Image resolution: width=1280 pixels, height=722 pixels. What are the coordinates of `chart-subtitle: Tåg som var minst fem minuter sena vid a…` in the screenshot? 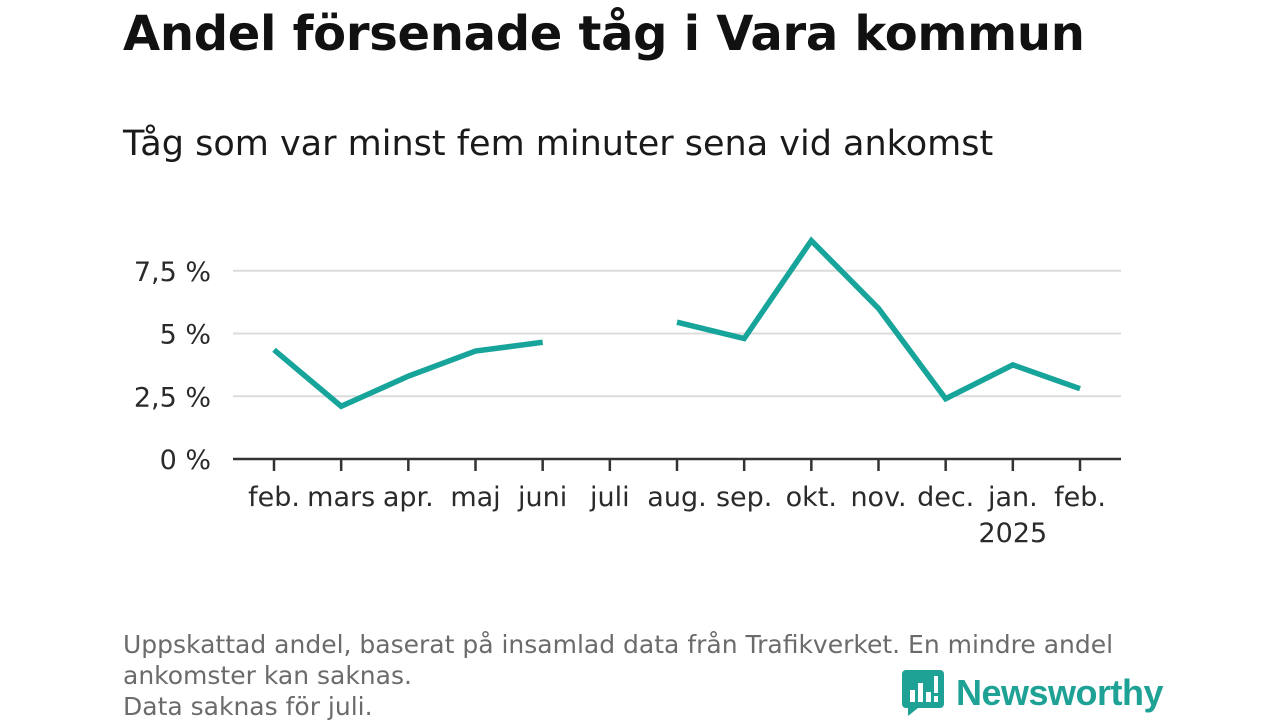 It's located at (558, 144).